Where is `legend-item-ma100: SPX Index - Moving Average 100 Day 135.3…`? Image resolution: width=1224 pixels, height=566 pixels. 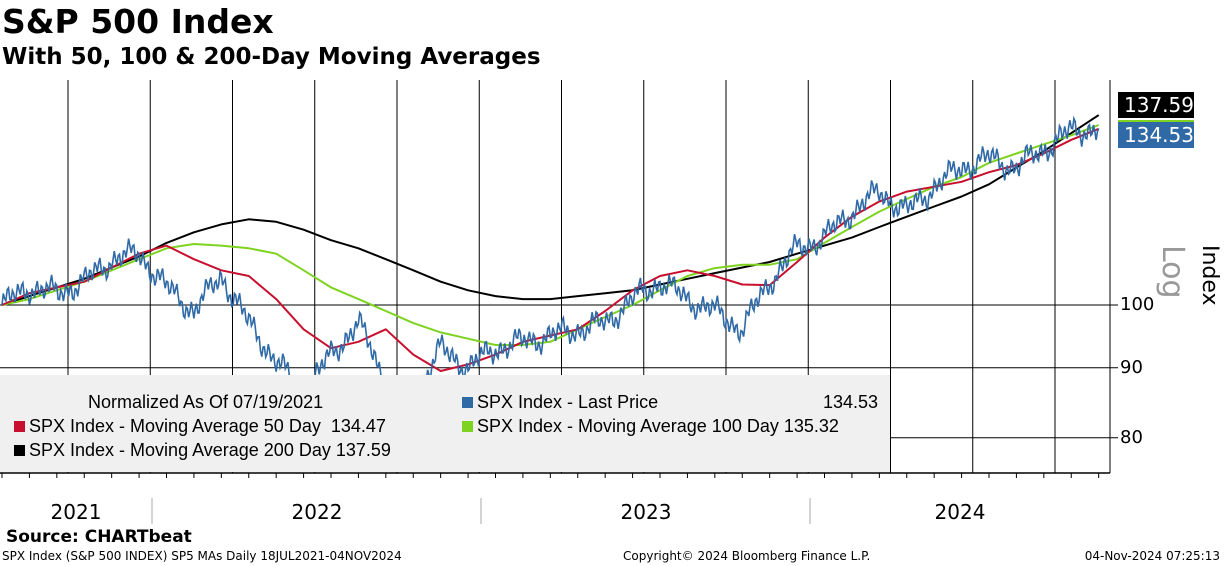 legend-item-ma100: SPX Index - Moving Average 100 Day 135.3… is located at coordinates (650, 426).